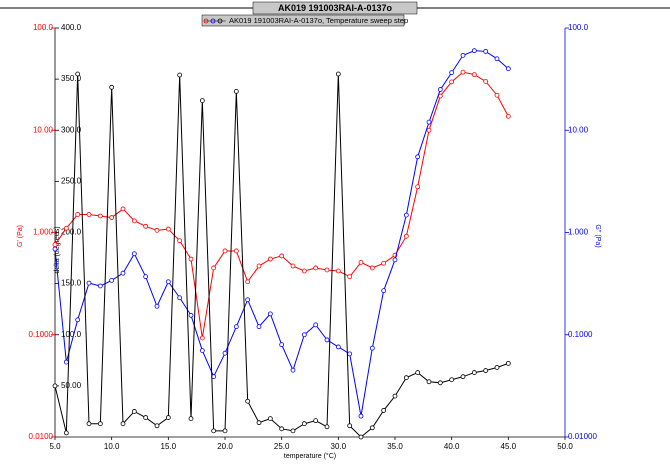 The width and height of the screenshot is (670, 466). Describe the element at coordinates (578, 232) in the screenshot. I see `y2-tick-label: 1.000` at that location.